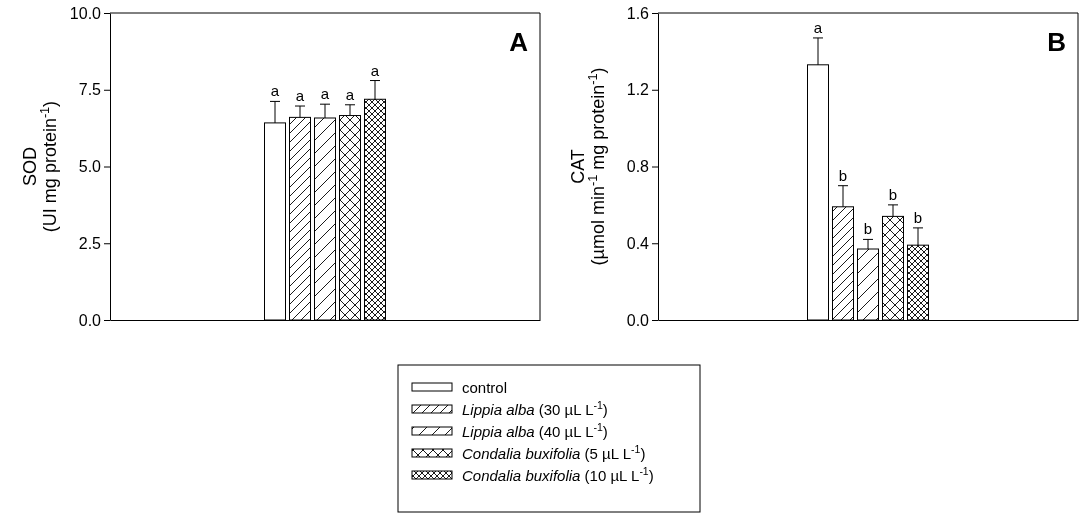 This screenshot has width=1080, height=524. Describe the element at coordinates (90, 90) in the screenshot. I see `y-tick-label: 7.5` at that location.